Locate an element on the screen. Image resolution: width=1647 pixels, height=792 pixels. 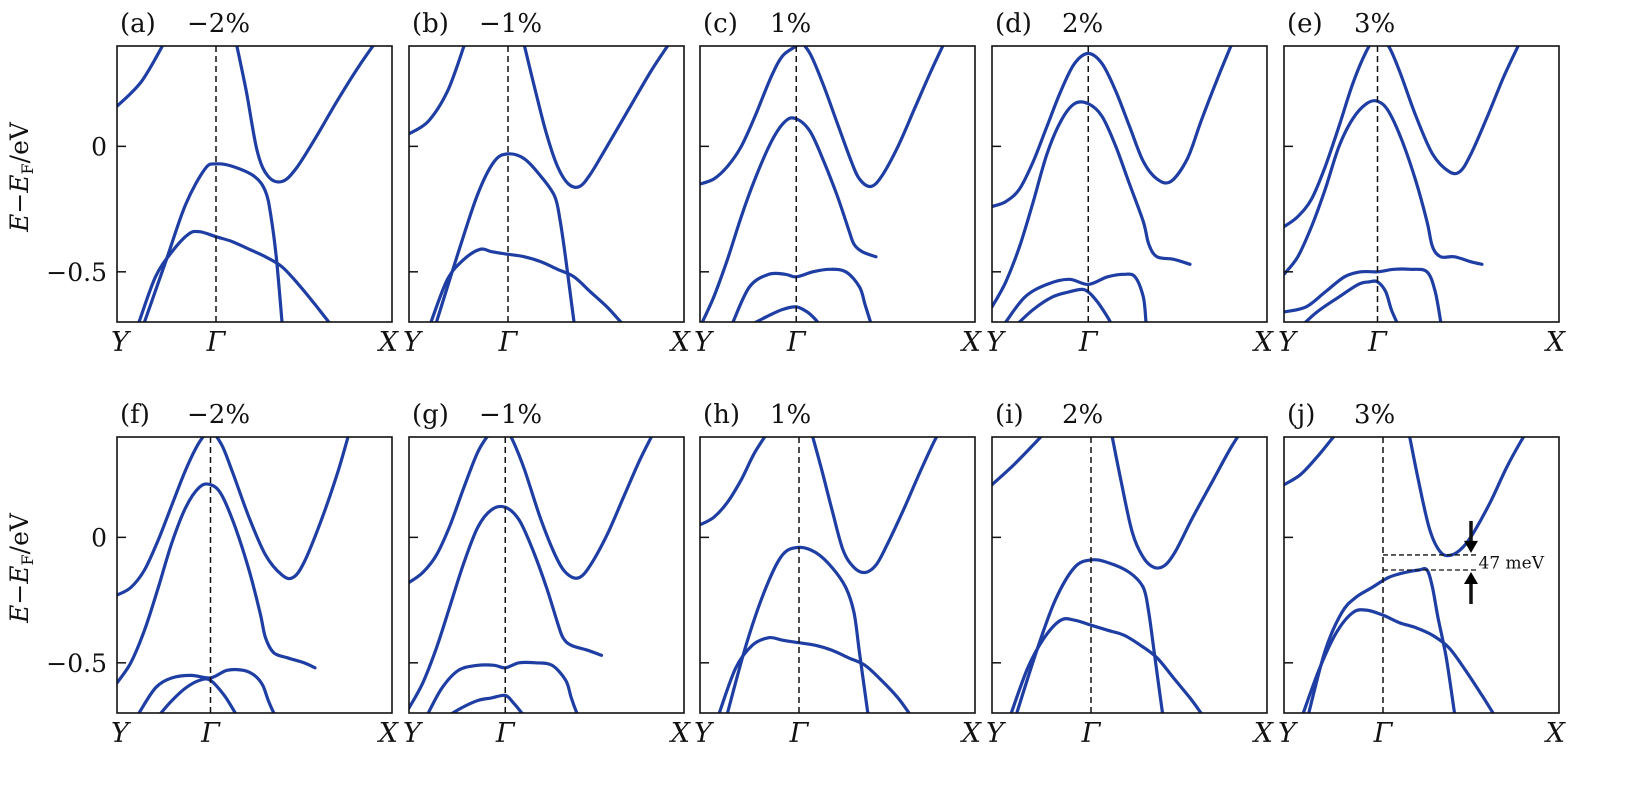
strain-label: 2% is located at coordinates (1082, 24).